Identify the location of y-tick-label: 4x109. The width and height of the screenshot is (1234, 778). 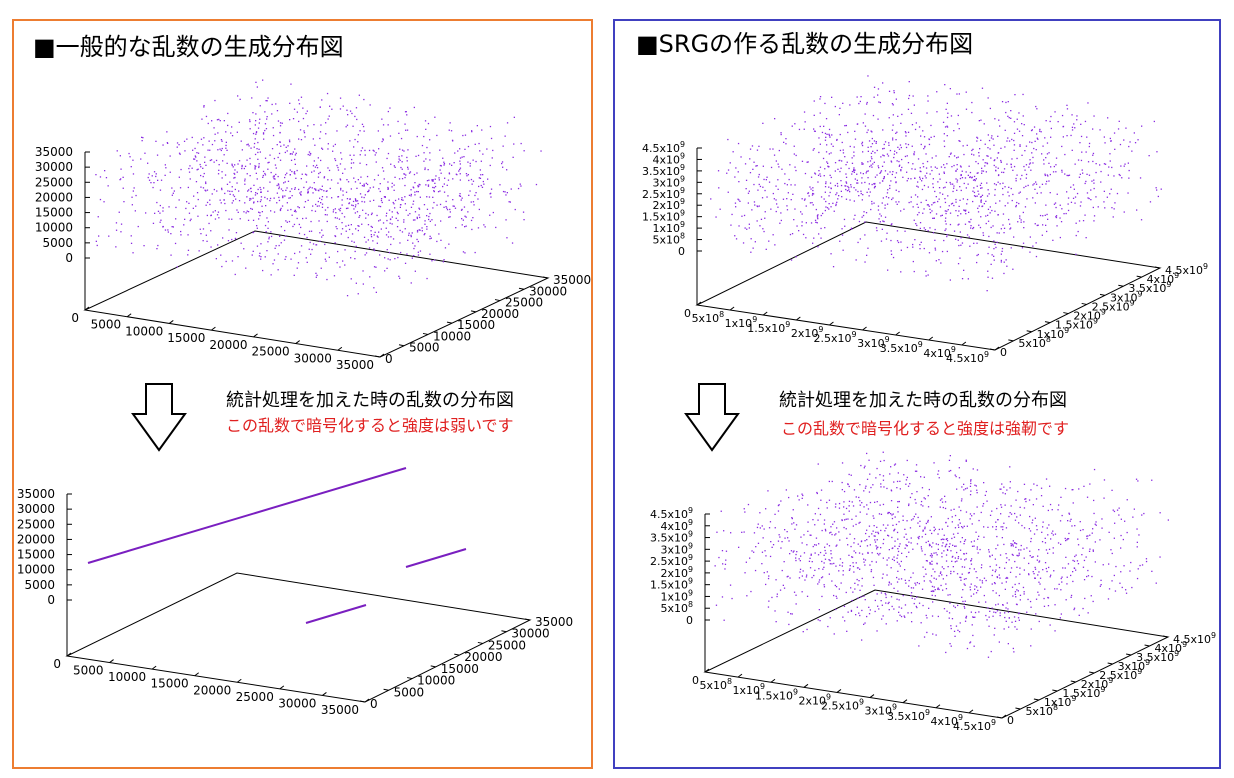
(1163, 278).